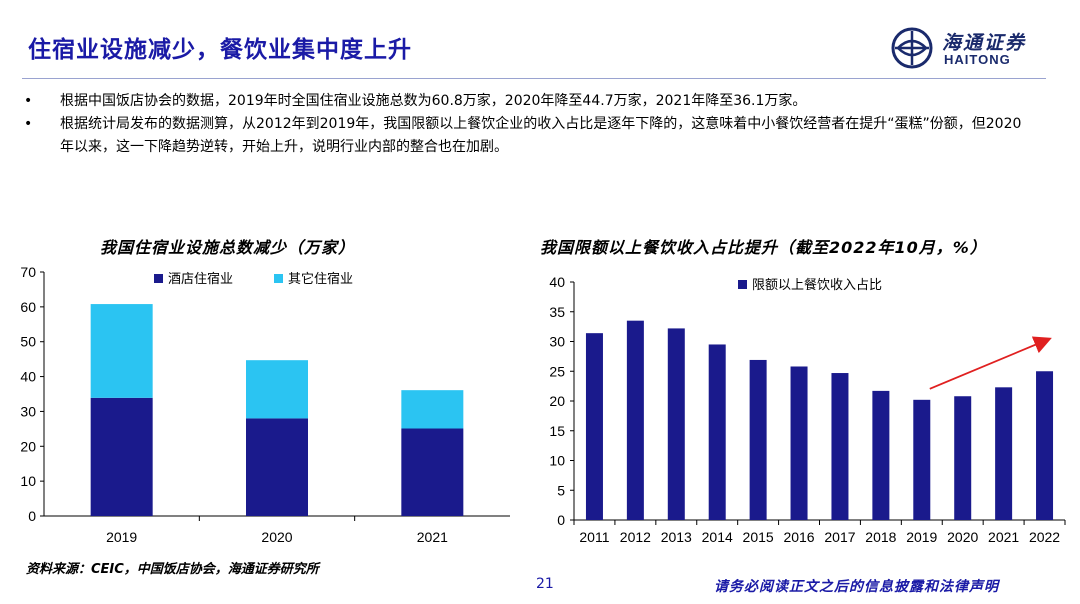 The width and height of the screenshot is (1080, 604). I want to click on legend-label: 酒店住宿业, so click(200, 278).